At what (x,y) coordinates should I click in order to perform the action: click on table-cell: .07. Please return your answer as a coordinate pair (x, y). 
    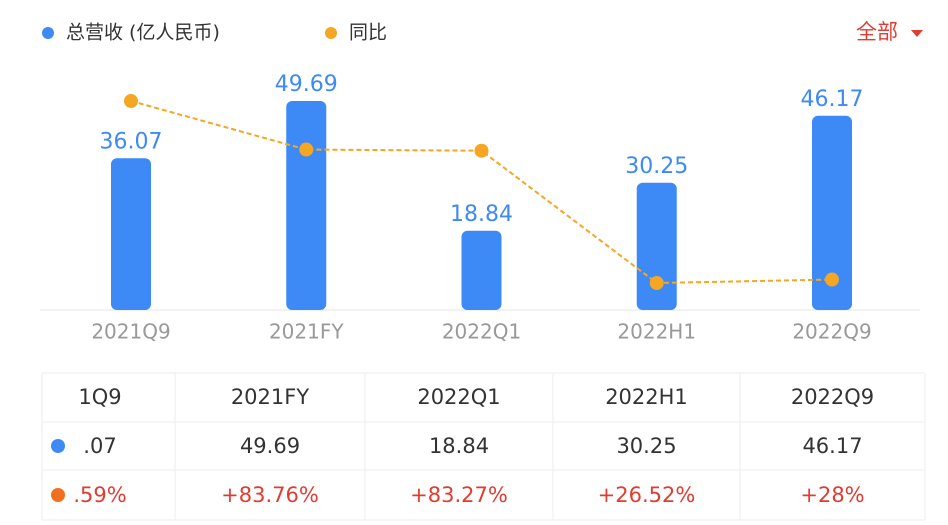
    Looking at the image, I should click on (99, 446).